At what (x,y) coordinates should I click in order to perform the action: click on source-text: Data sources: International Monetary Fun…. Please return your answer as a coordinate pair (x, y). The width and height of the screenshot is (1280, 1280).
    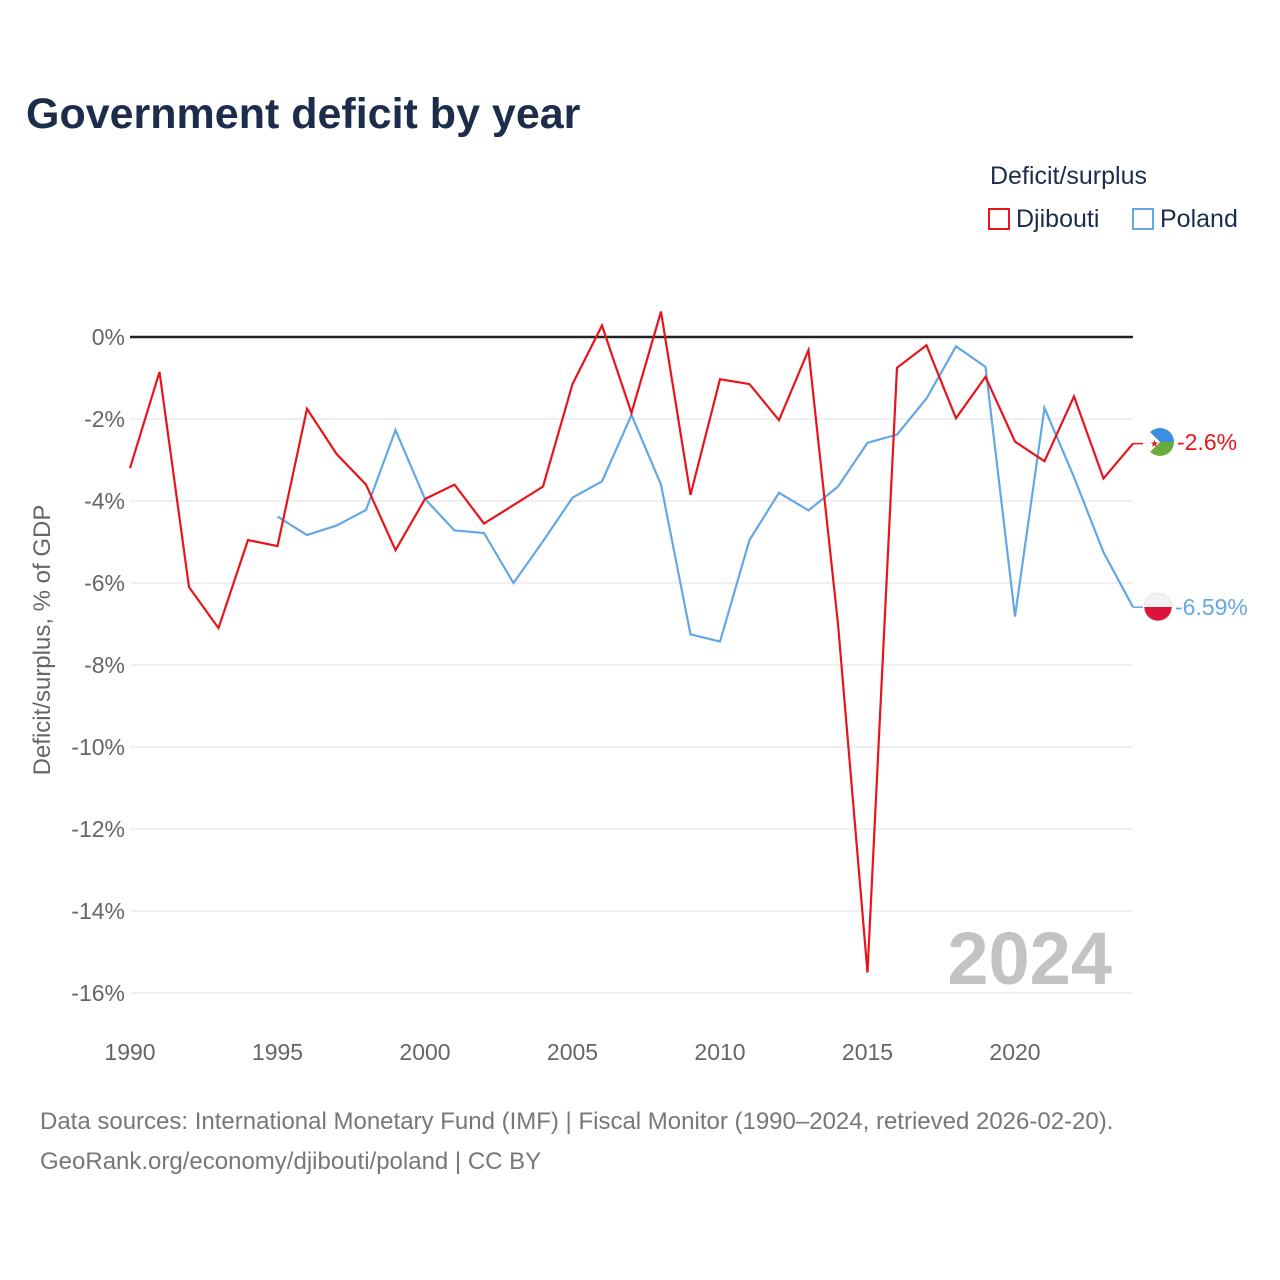
    Looking at the image, I should click on (577, 1121).